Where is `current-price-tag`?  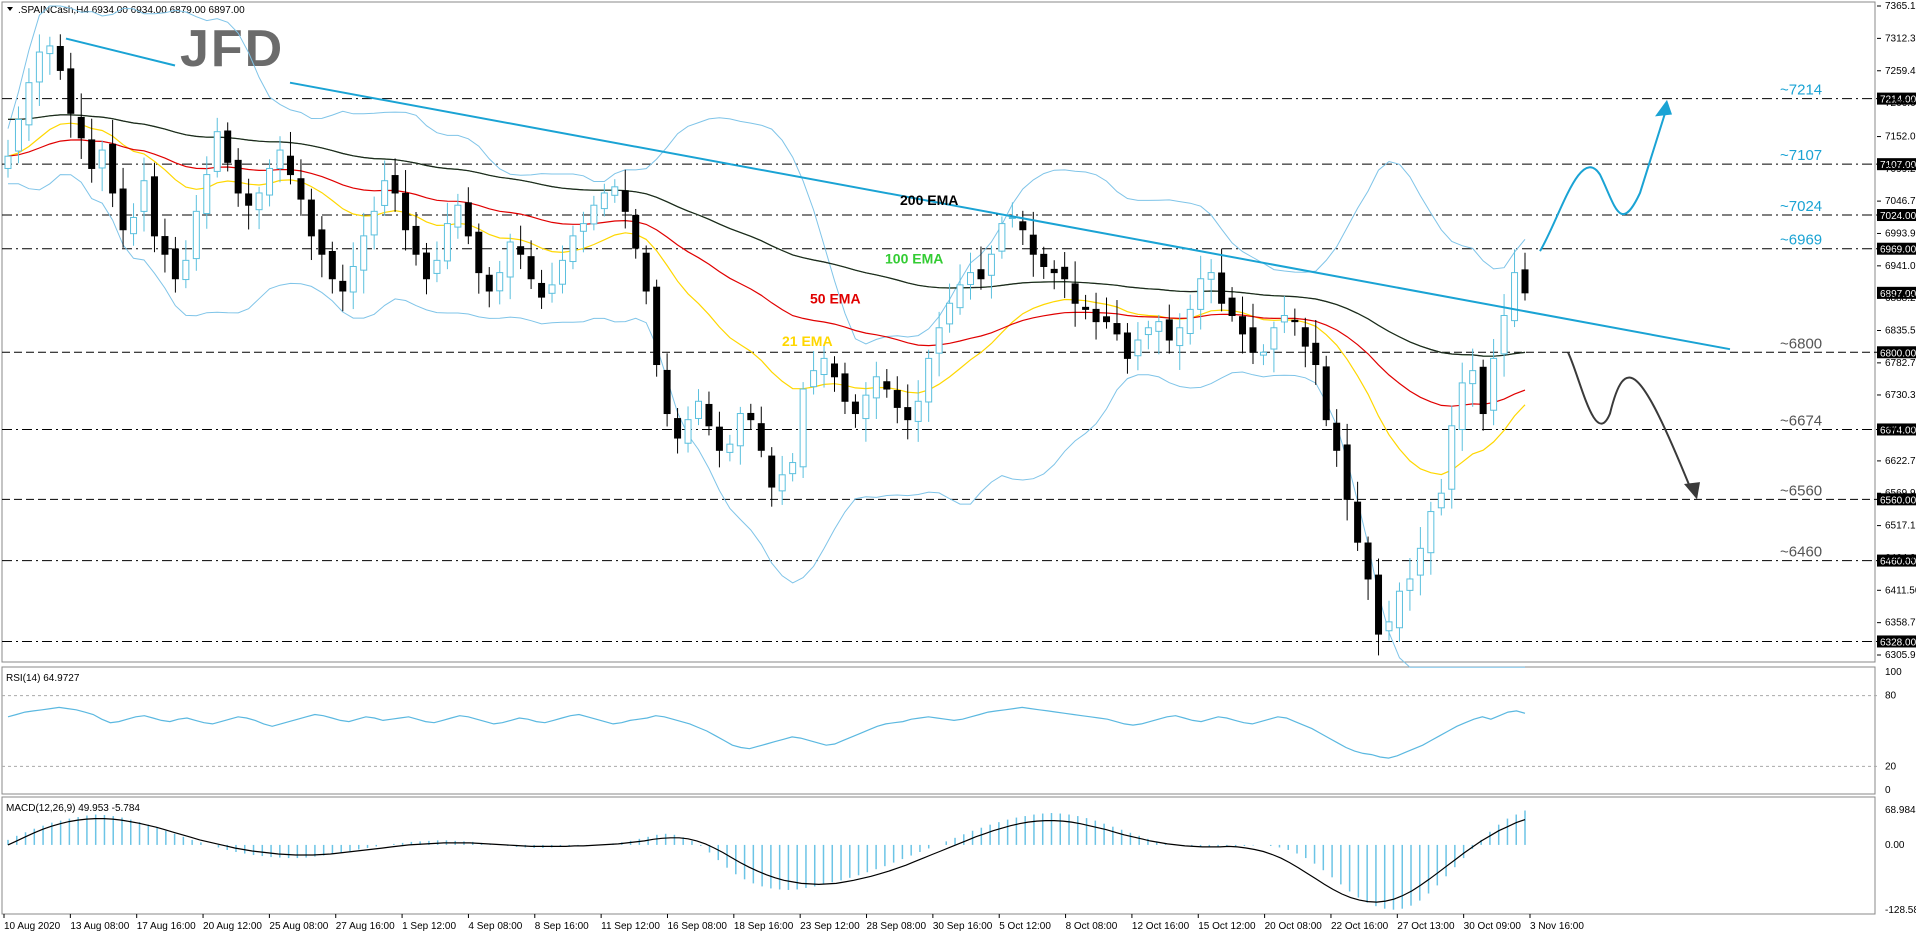
current-price-tag is located at coordinates (1896, 292).